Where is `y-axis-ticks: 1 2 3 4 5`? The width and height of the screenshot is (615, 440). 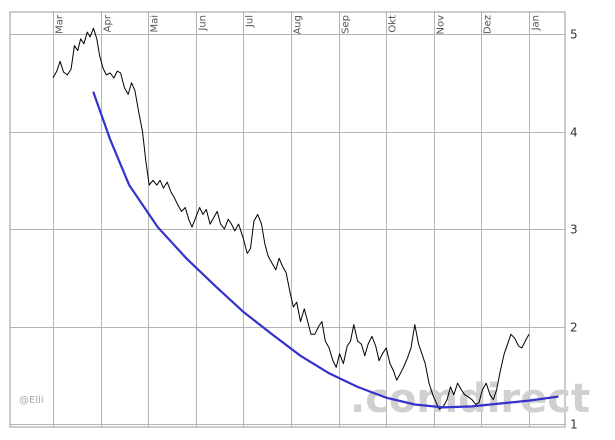
y-axis-ticks: 1 2 3 4 5 is located at coordinates (574, 230).